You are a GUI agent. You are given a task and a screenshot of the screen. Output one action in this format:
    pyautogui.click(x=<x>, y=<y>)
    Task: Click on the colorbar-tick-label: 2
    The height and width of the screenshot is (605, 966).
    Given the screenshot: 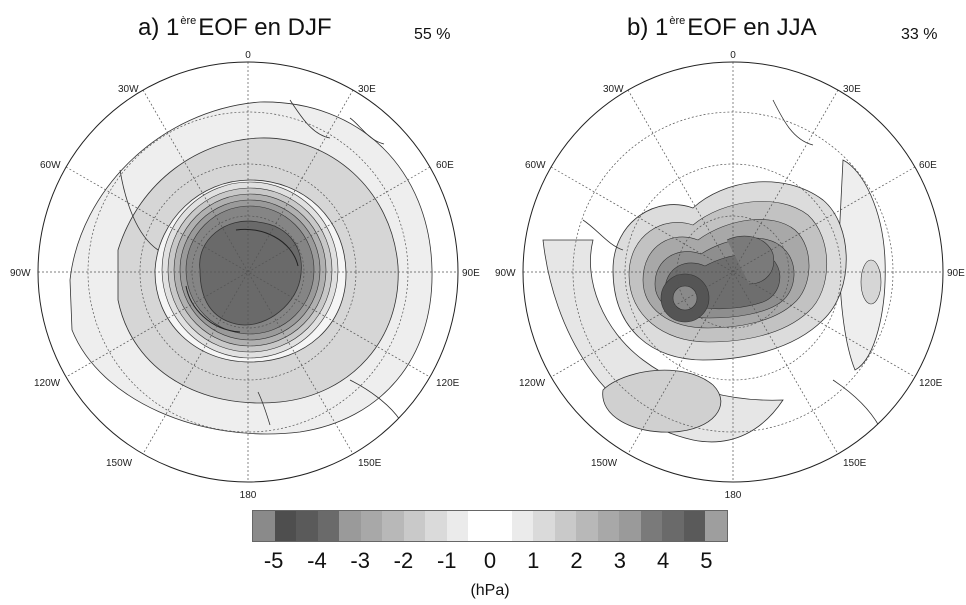 What is the action you would take?
    pyautogui.click(x=576, y=560)
    